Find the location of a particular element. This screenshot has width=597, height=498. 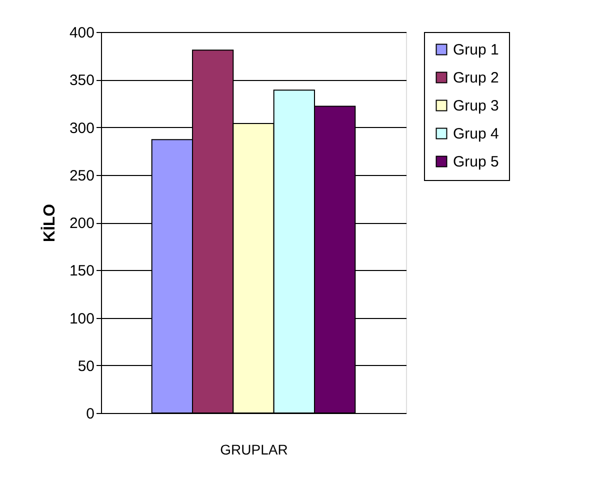

y-tick-label: 200 is located at coordinates (81, 223).